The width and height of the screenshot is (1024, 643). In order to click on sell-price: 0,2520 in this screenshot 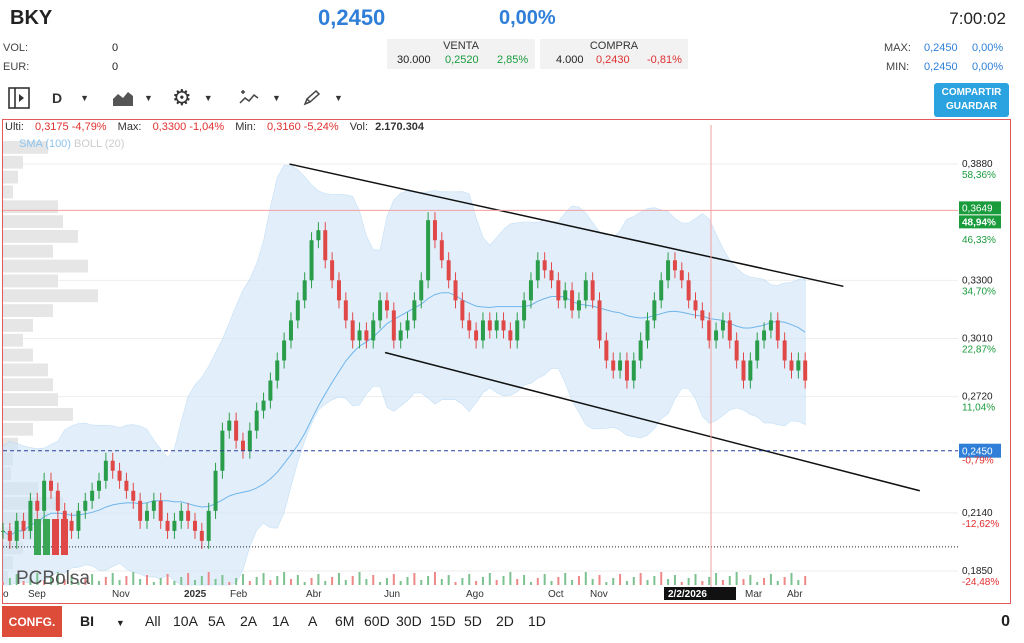, I will do `click(462, 60)`.